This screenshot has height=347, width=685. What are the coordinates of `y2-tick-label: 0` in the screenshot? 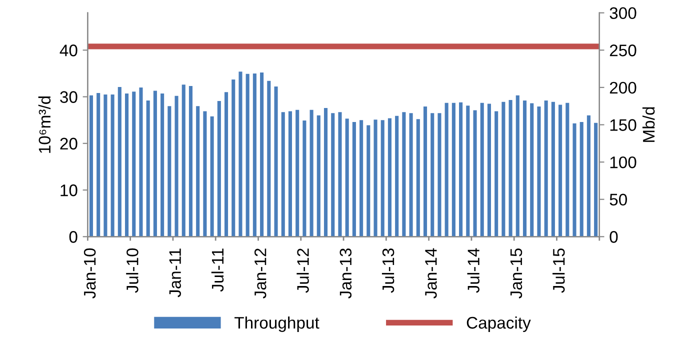 It's located at (614, 237).